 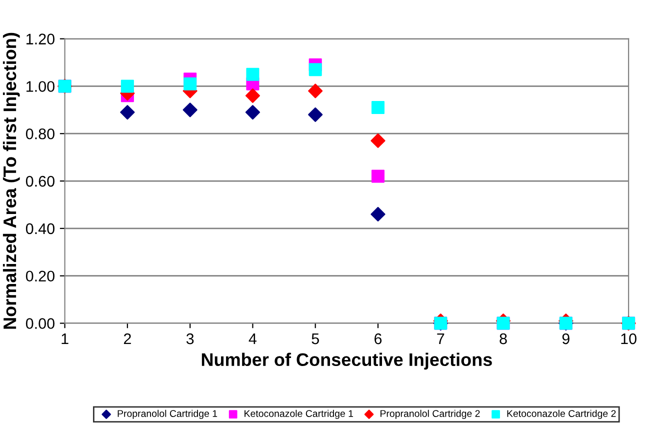 I want to click on x-tick-label: 7, so click(x=440, y=339).